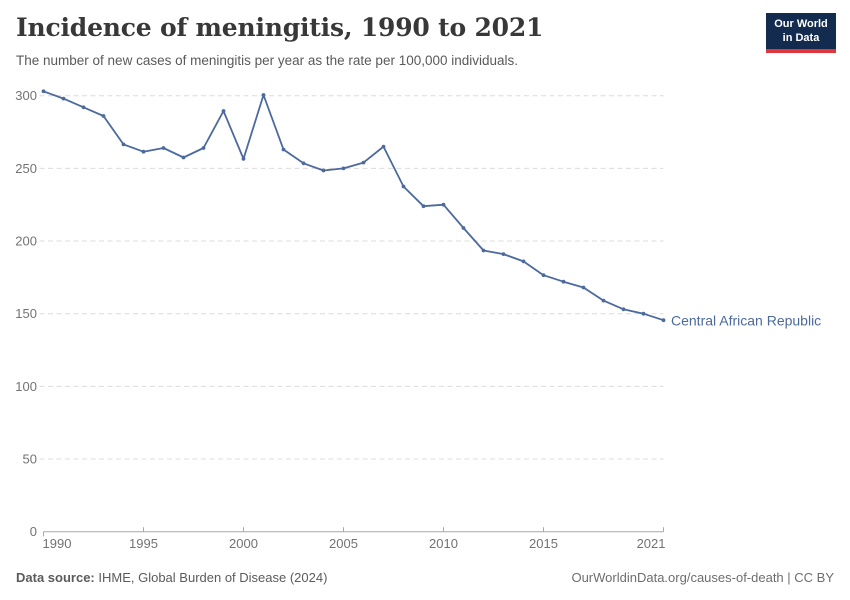 This screenshot has height=600, width=850. Describe the element at coordinates (801, 24) in the screenshot. I see `owid-logo-line1: Our World` at that location.